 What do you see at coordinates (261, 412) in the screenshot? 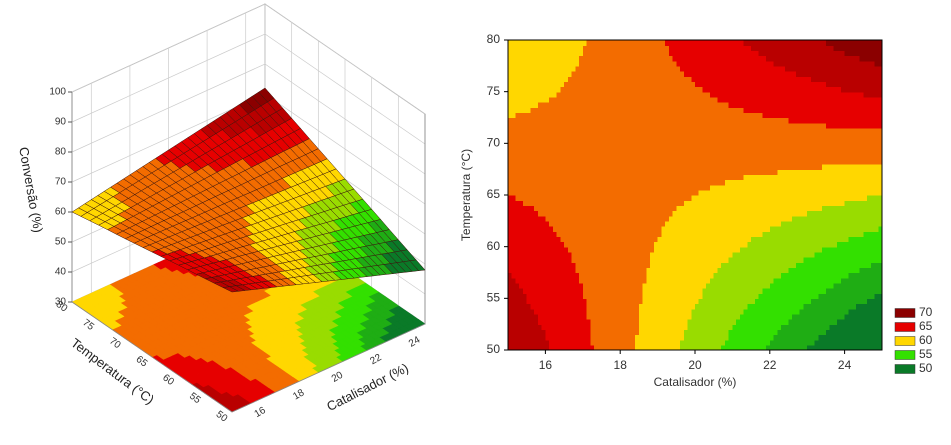
I see `x-tick-label: 16` at bounding box center [261, 412].